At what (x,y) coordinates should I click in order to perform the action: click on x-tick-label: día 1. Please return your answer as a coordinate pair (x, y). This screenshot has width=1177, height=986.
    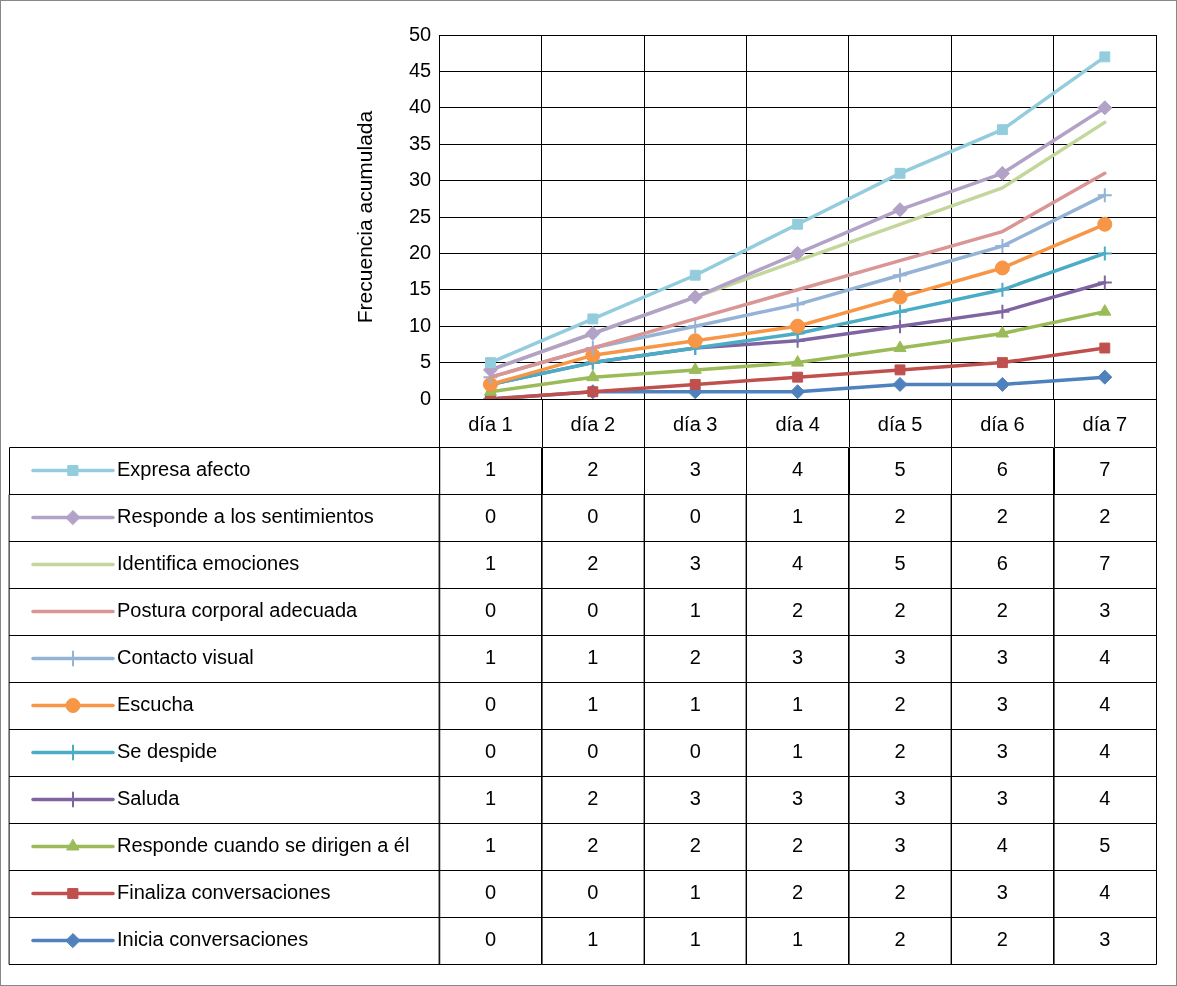
    Looking at the image, I should click on (490, 423).